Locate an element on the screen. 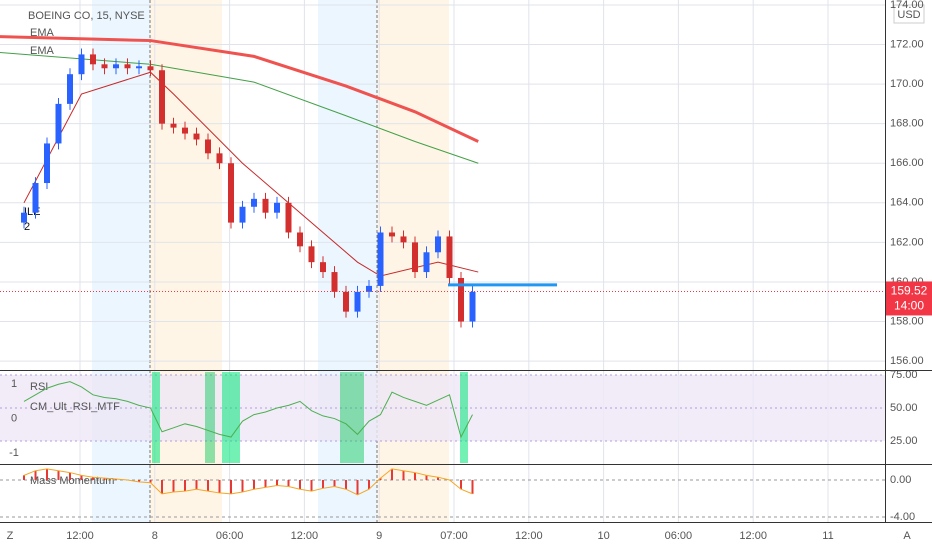 The image size is (932, 550). rsi-band is located at coordinates (442, 408).